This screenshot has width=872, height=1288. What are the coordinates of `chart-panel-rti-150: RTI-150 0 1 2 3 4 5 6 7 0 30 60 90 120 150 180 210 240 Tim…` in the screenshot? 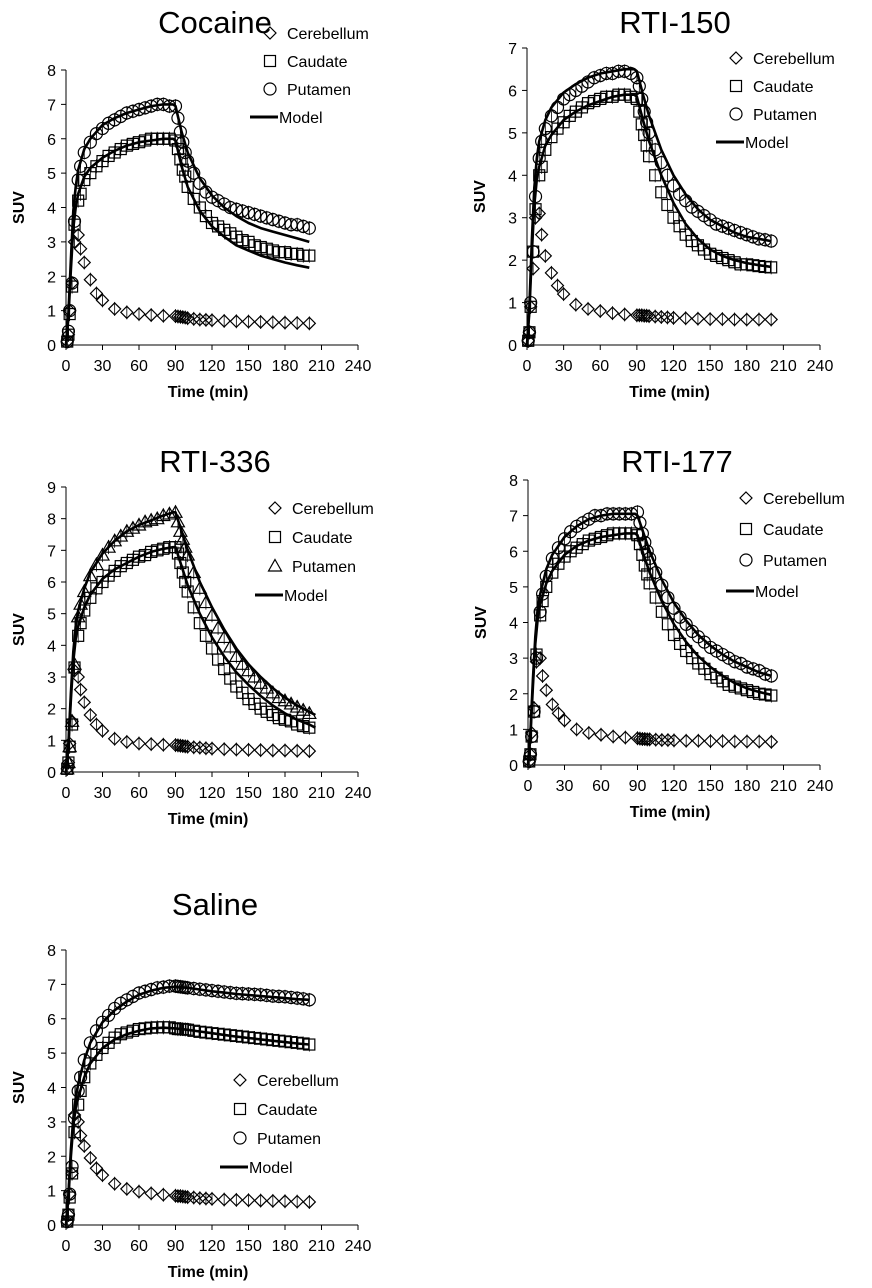 It's located at (653, 203).